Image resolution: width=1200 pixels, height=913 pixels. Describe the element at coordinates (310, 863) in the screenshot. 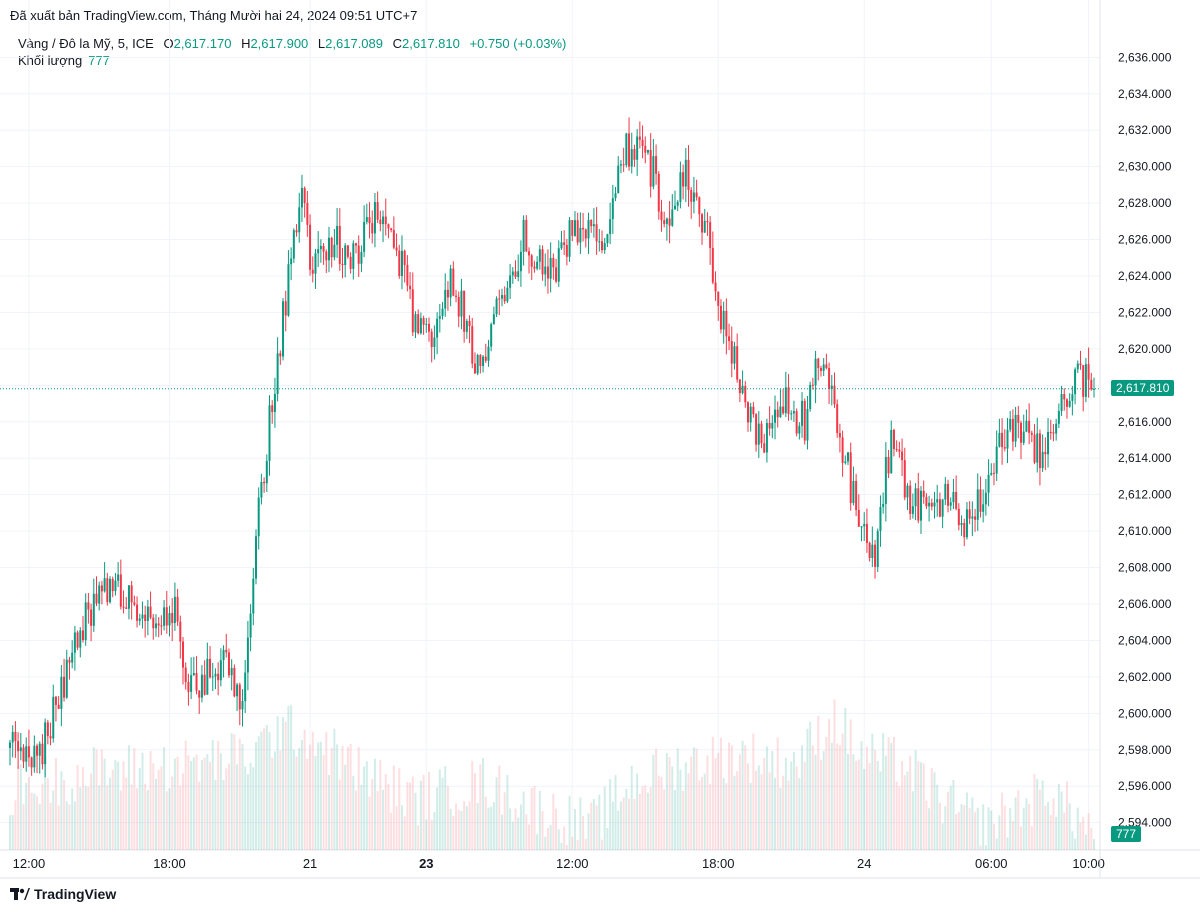

I see `x-tick-label: 21` at that location.